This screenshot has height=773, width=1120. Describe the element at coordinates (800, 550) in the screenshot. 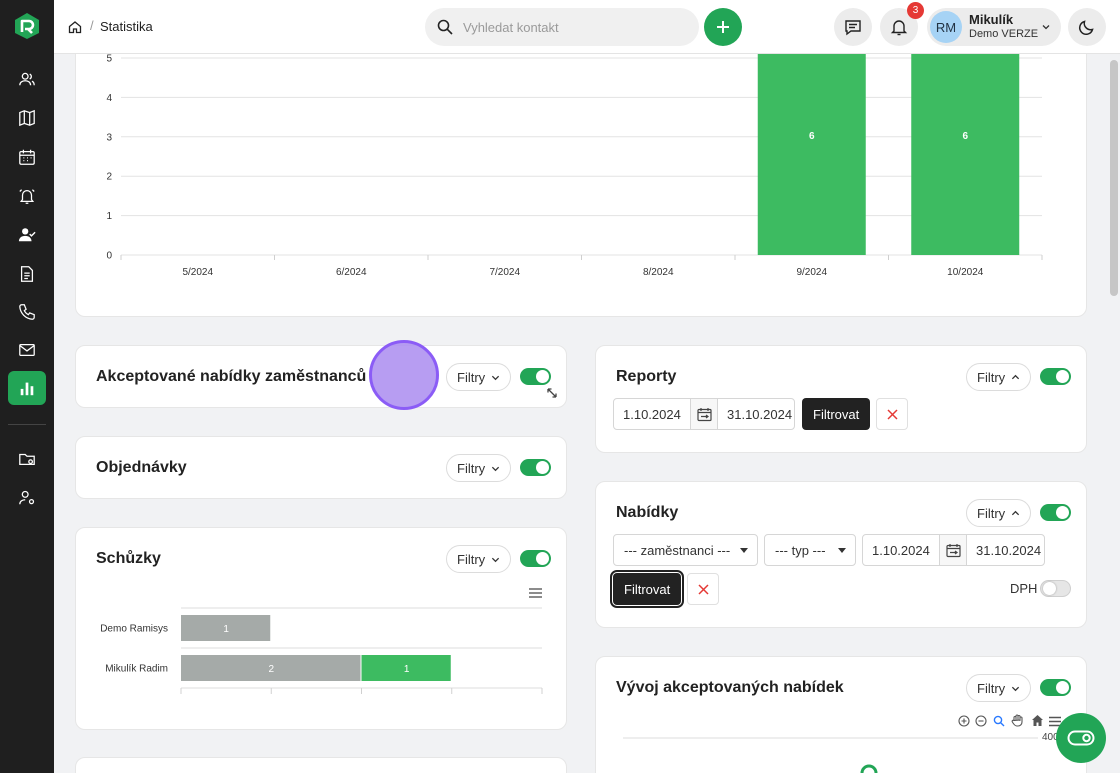

I see `type-select-value: --- typ ---` at that location.